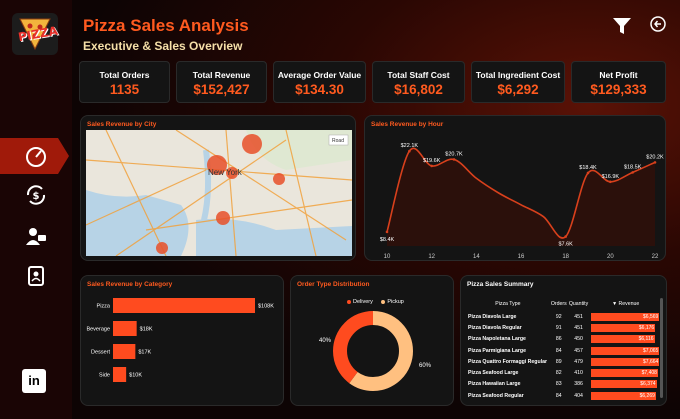 The height and width of the screenshot is (419, 680). I want to click on pickup-percent-label: 60%, so click(425, 366).